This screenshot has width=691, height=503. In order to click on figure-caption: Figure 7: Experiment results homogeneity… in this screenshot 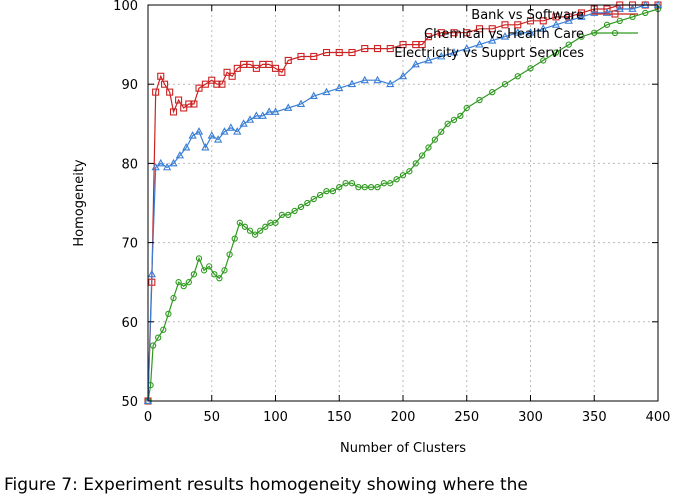, I will do `click(266, 485)`.